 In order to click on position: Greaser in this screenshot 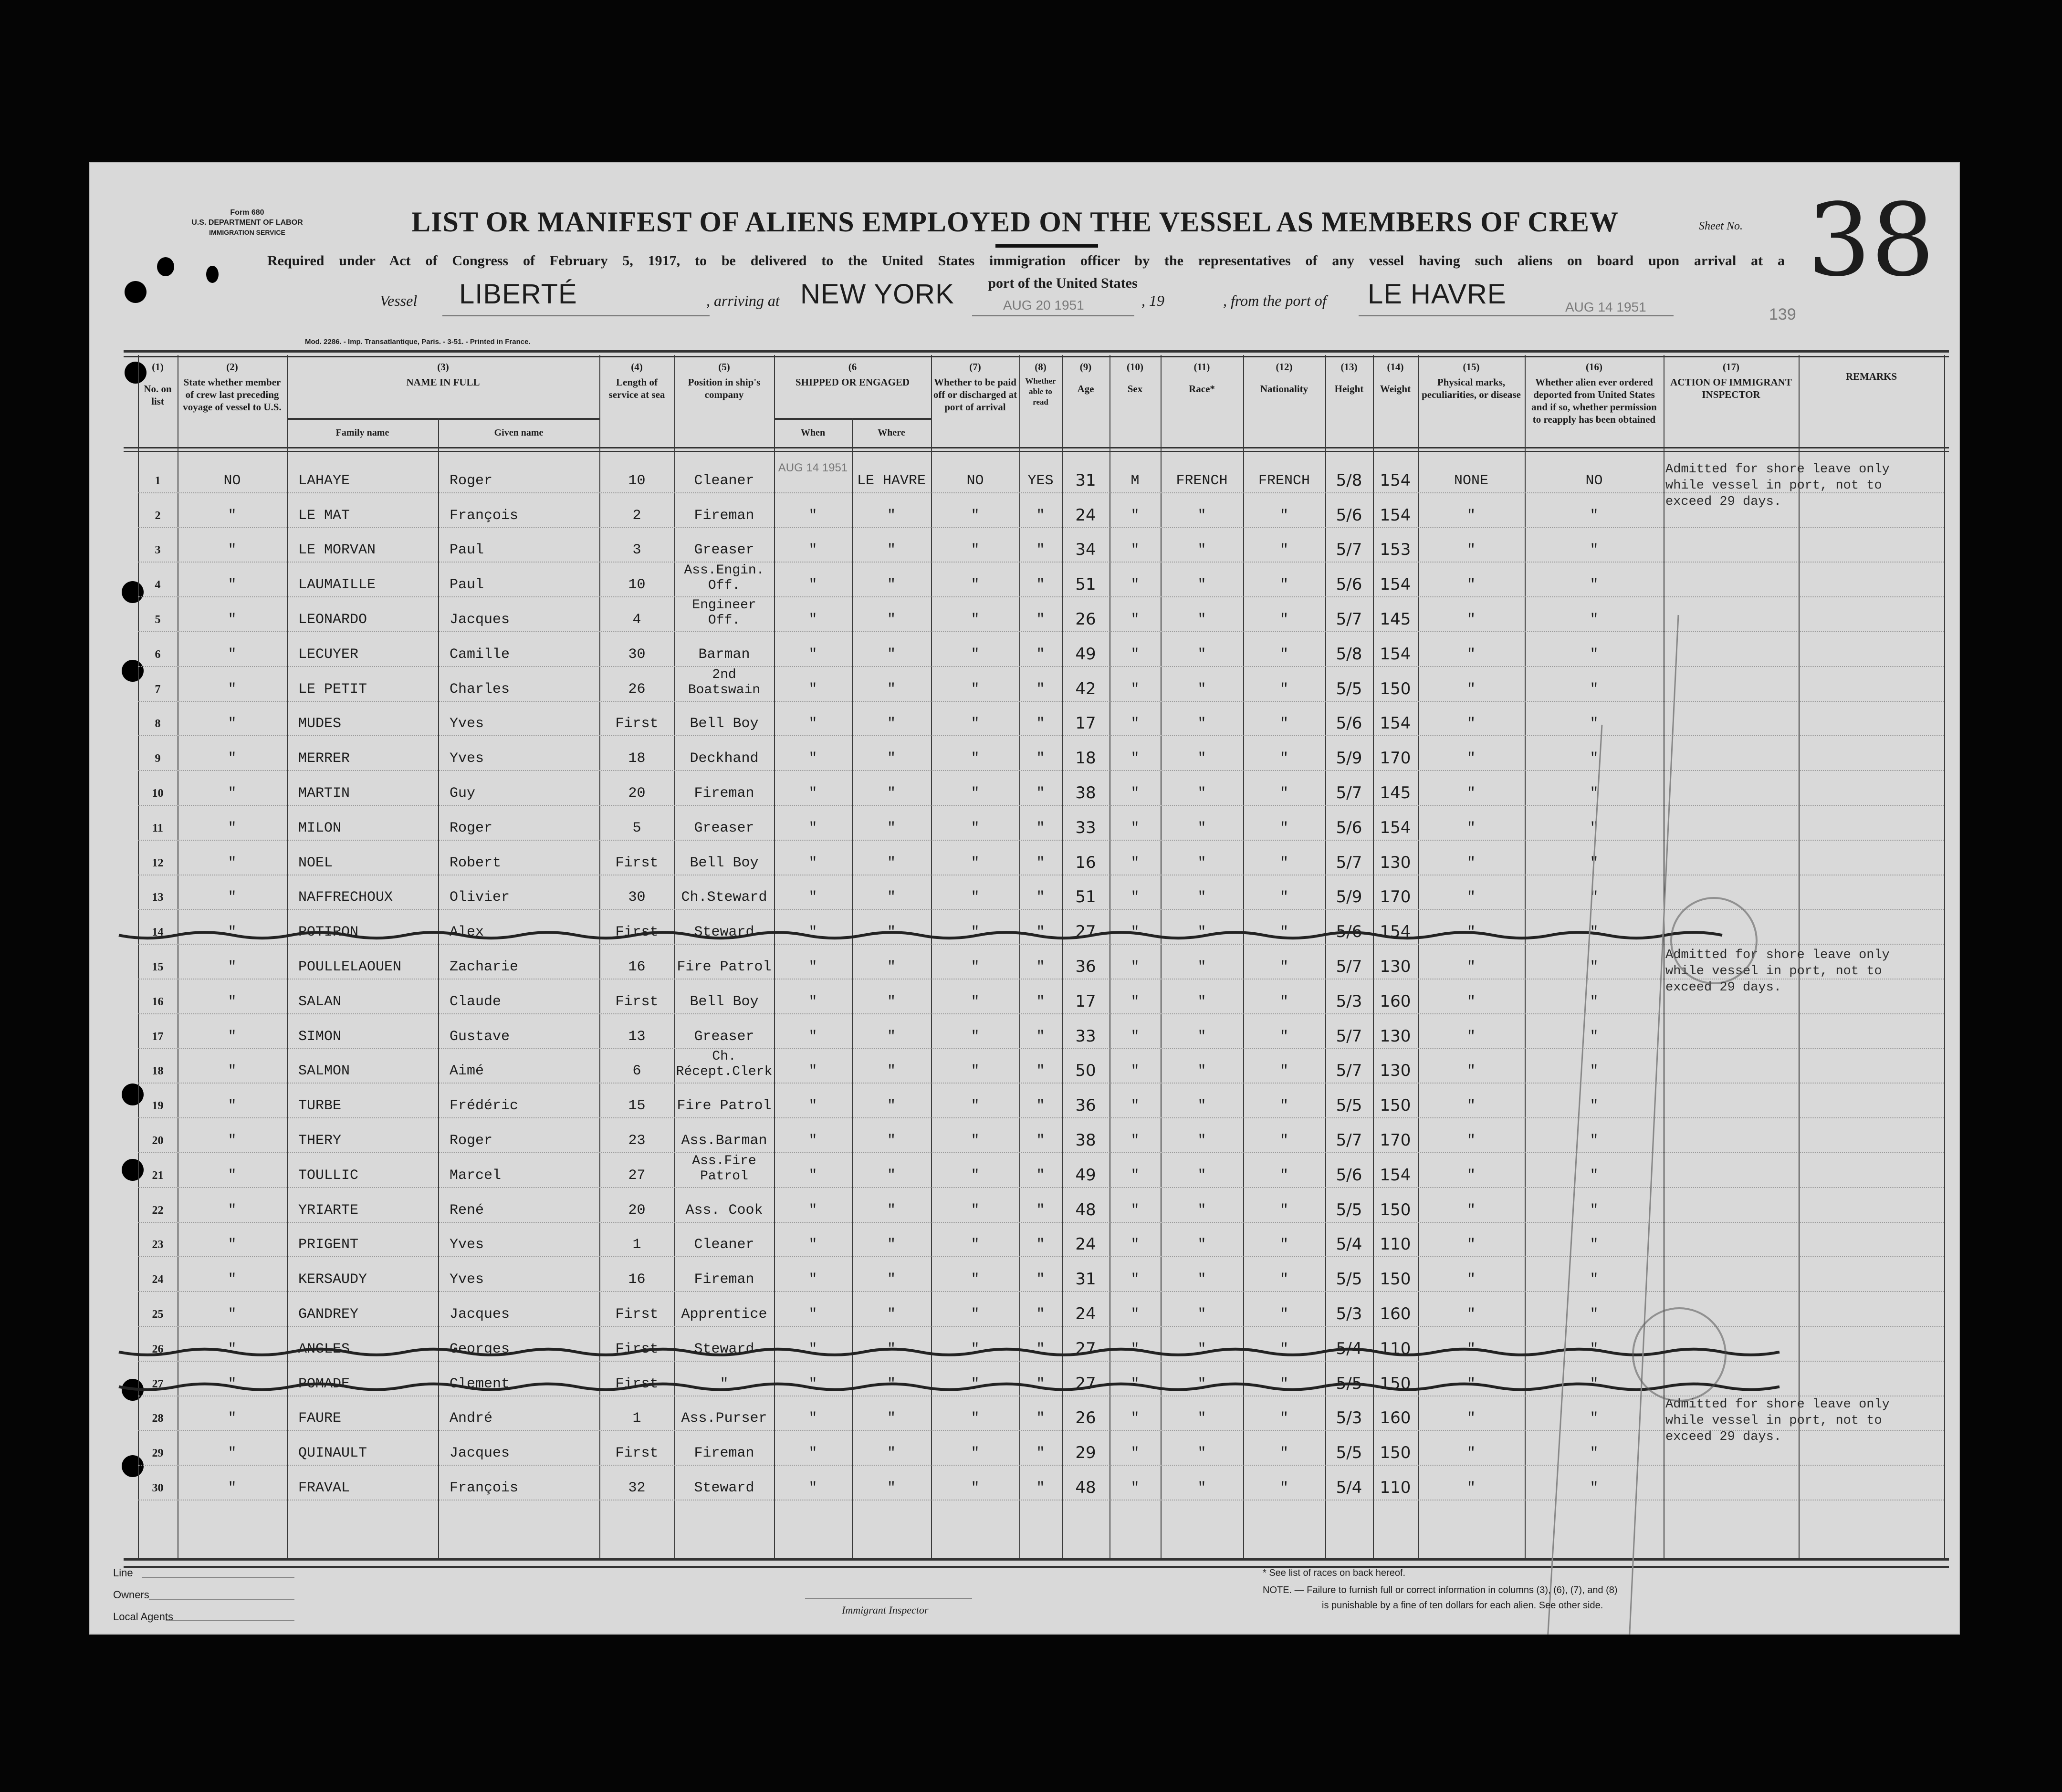, I will do `click(724, 550)`.